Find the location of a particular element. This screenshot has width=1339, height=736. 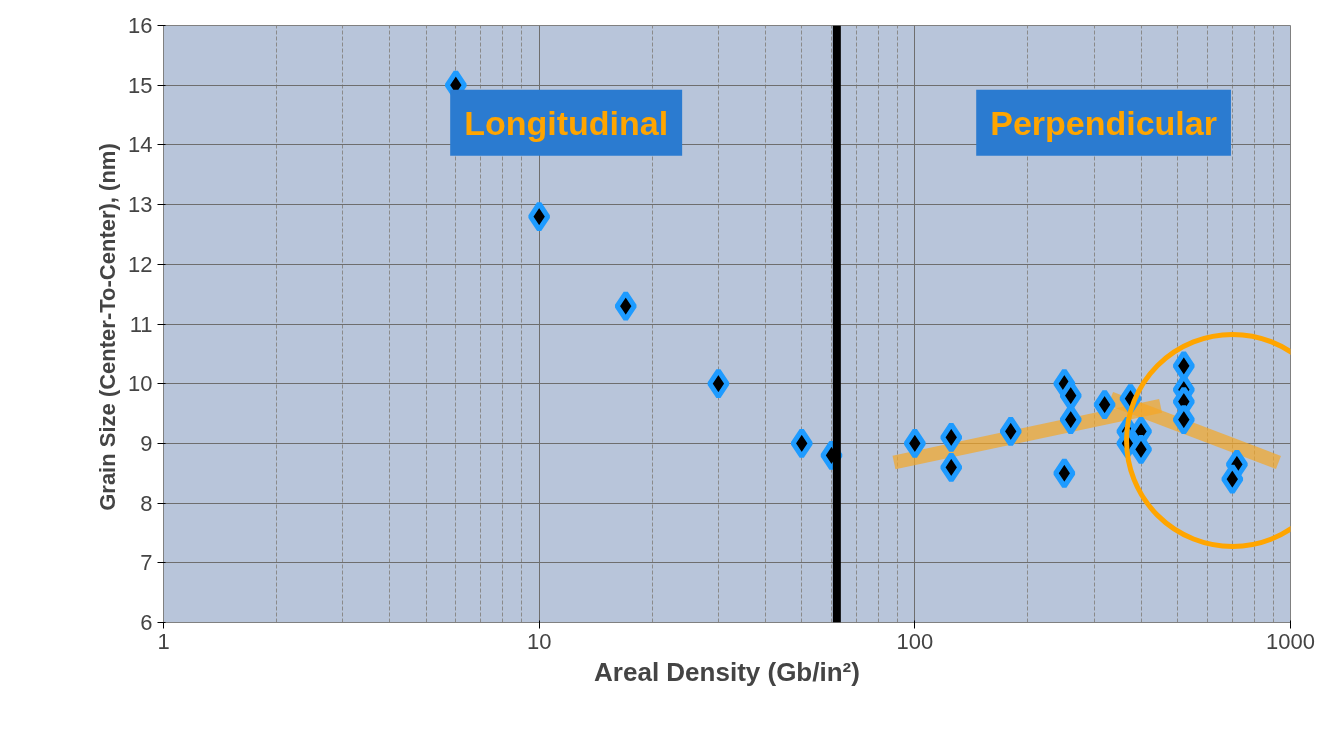

y-tick-label: 7 is located at coordinates (146, 563).